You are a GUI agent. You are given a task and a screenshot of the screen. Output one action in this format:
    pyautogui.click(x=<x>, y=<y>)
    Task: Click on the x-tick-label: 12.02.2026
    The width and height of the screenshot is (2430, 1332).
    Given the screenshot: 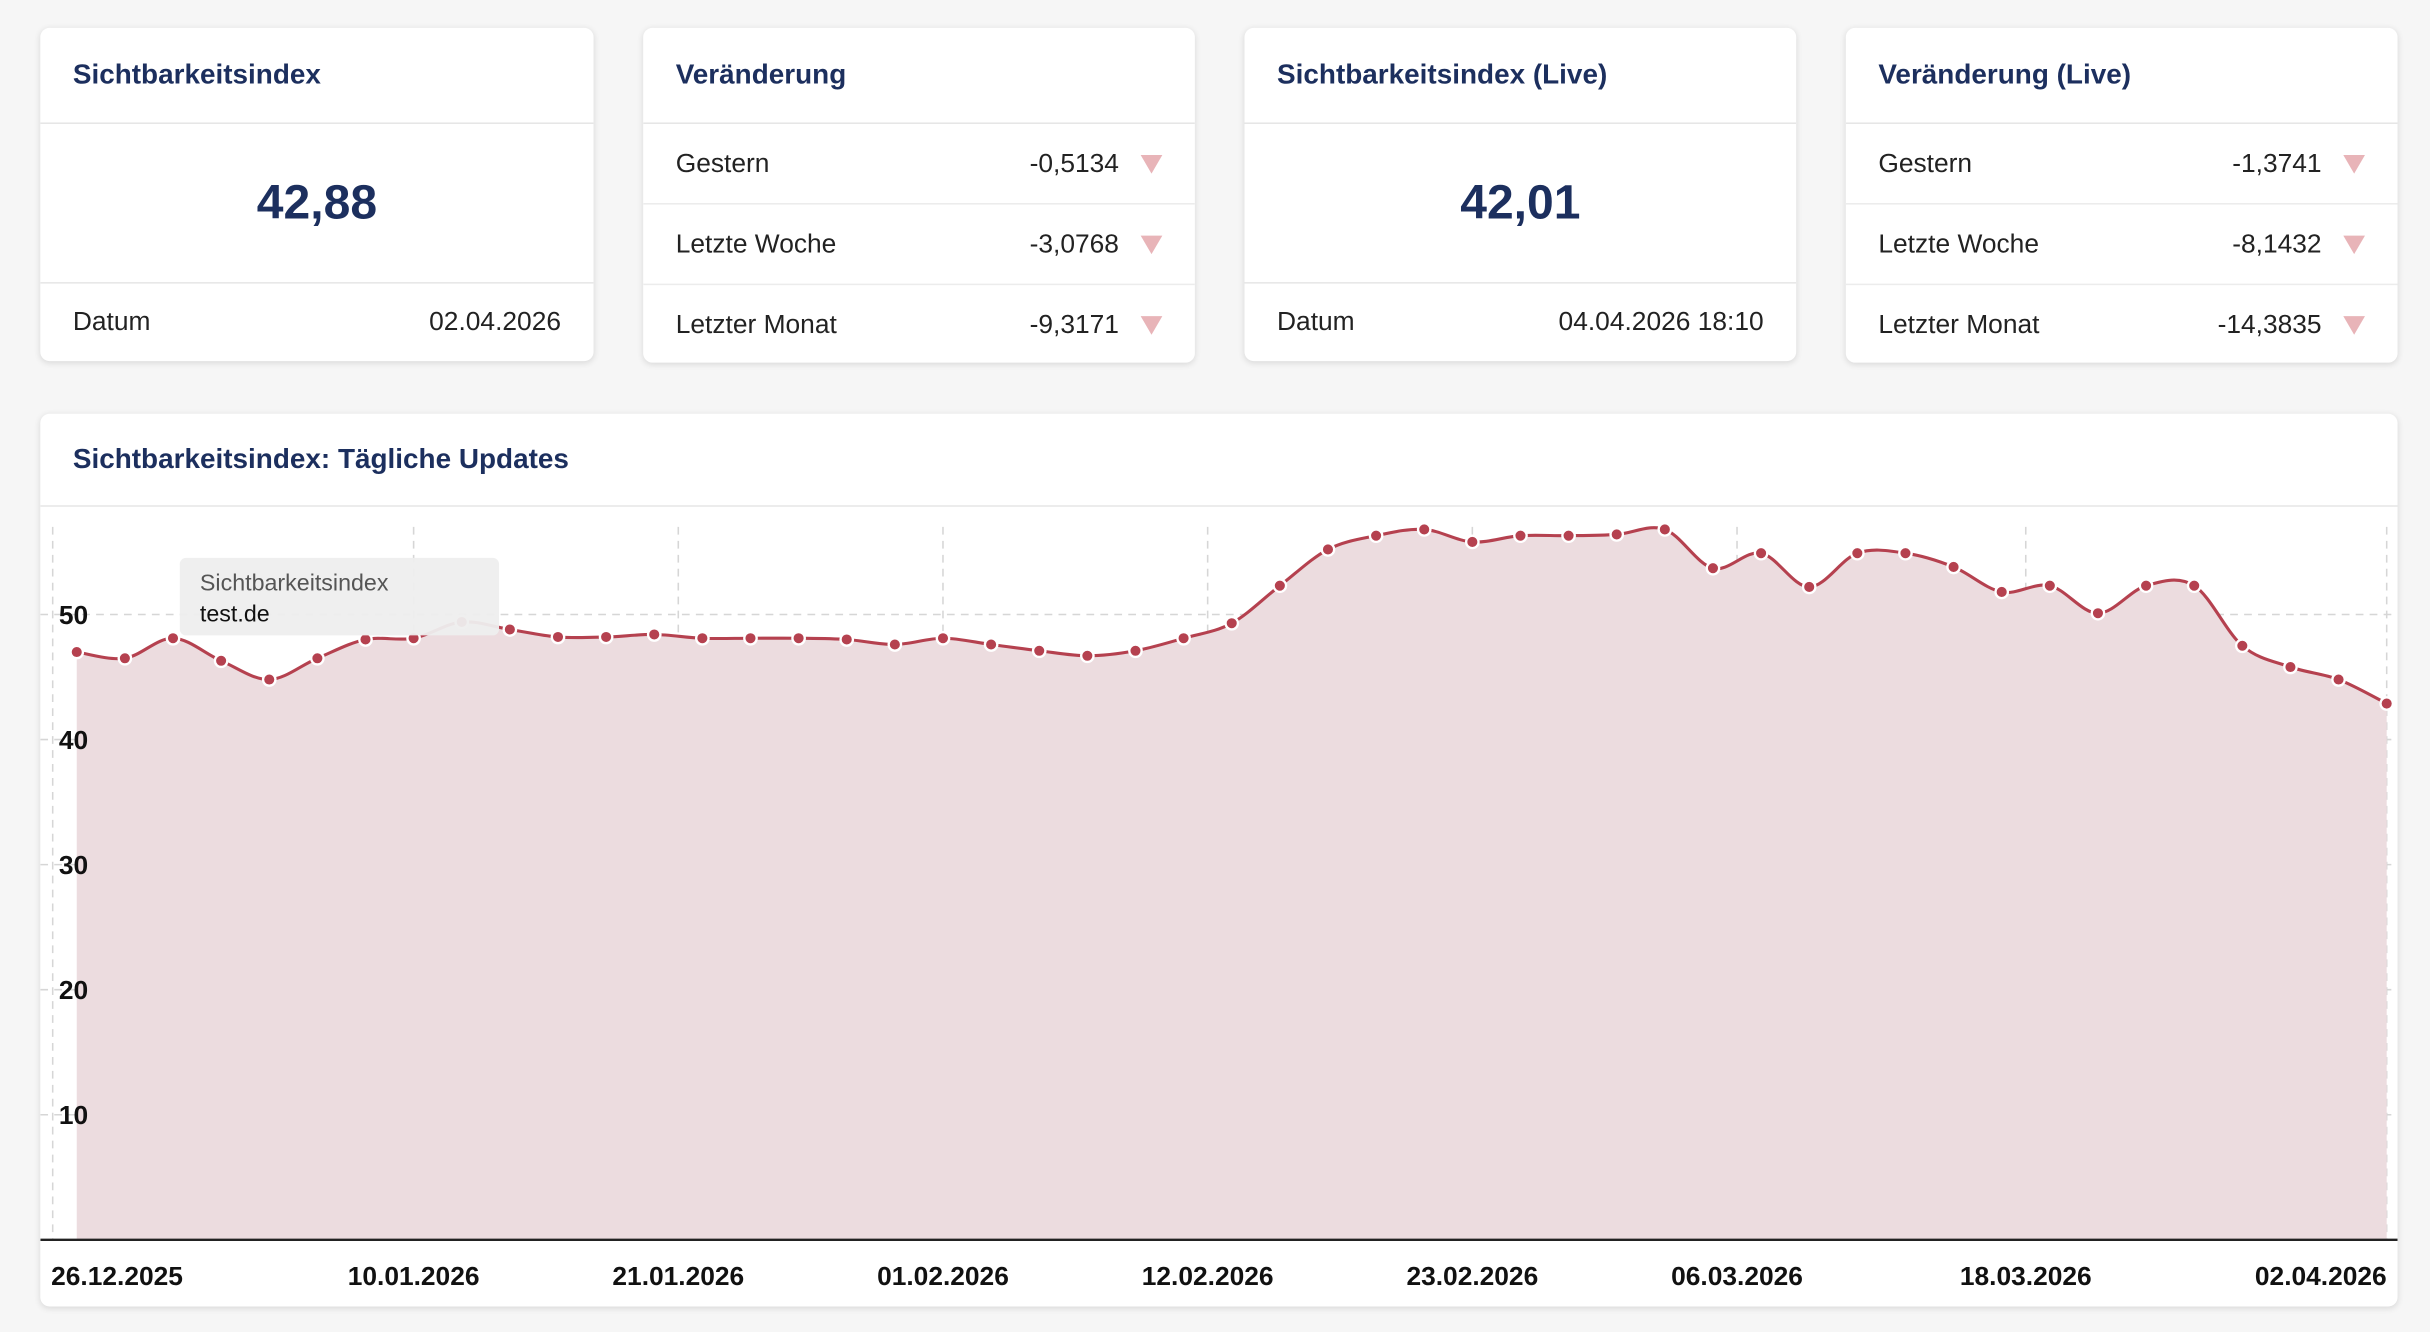 What is the action you would take?
    pyautogui.click(x=1208, y=1276)
    